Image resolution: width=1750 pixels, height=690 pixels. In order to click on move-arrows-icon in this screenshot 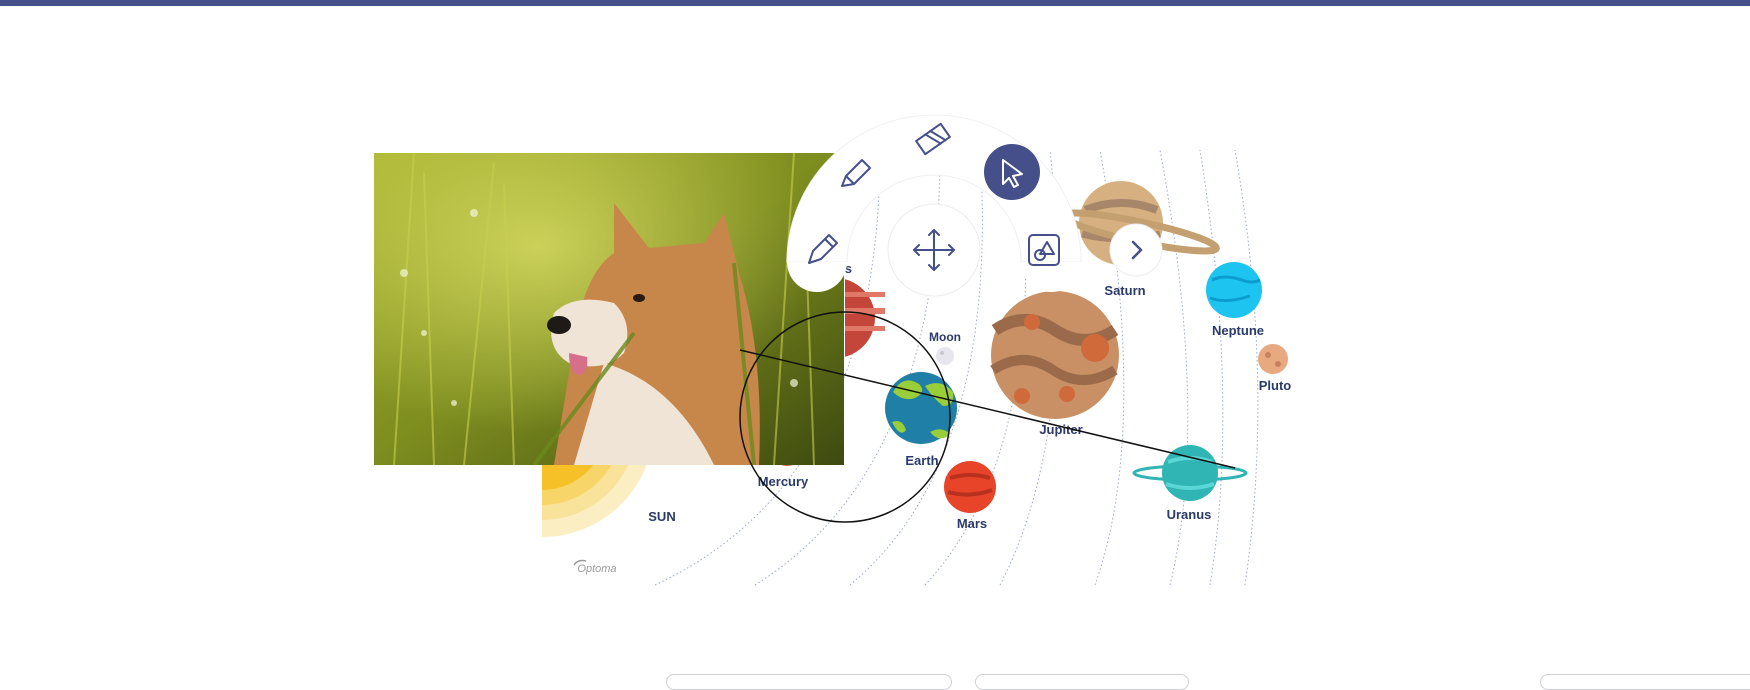, I will do `click(934, 250)`.